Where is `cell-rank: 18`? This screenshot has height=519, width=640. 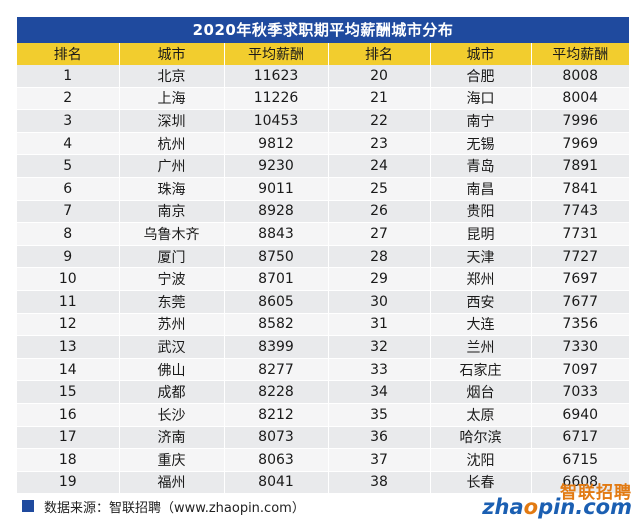 cell-rank: 18 is located at coordinates (68, 460).